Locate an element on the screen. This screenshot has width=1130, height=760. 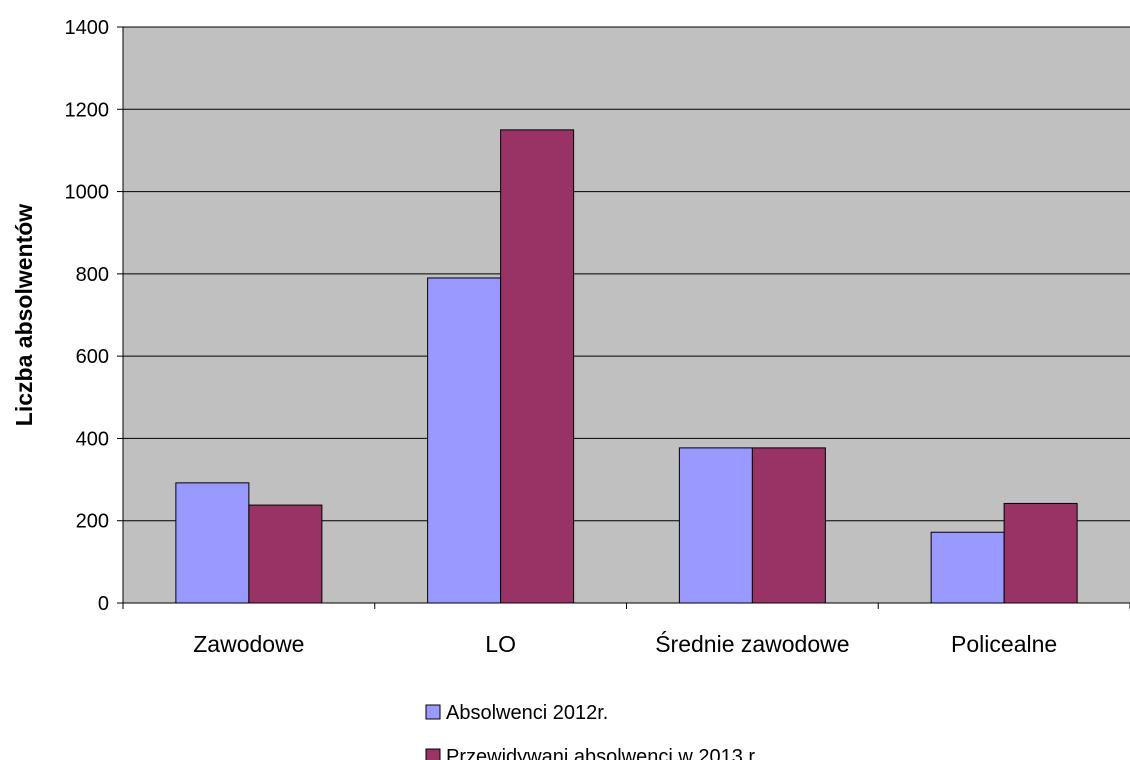
x-category-label: Średnie zawodowe is located at coordinates (752, 643).